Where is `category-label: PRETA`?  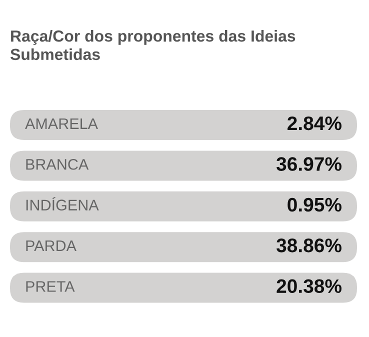
category-label: PRETA is located at coordinates (50, 286).